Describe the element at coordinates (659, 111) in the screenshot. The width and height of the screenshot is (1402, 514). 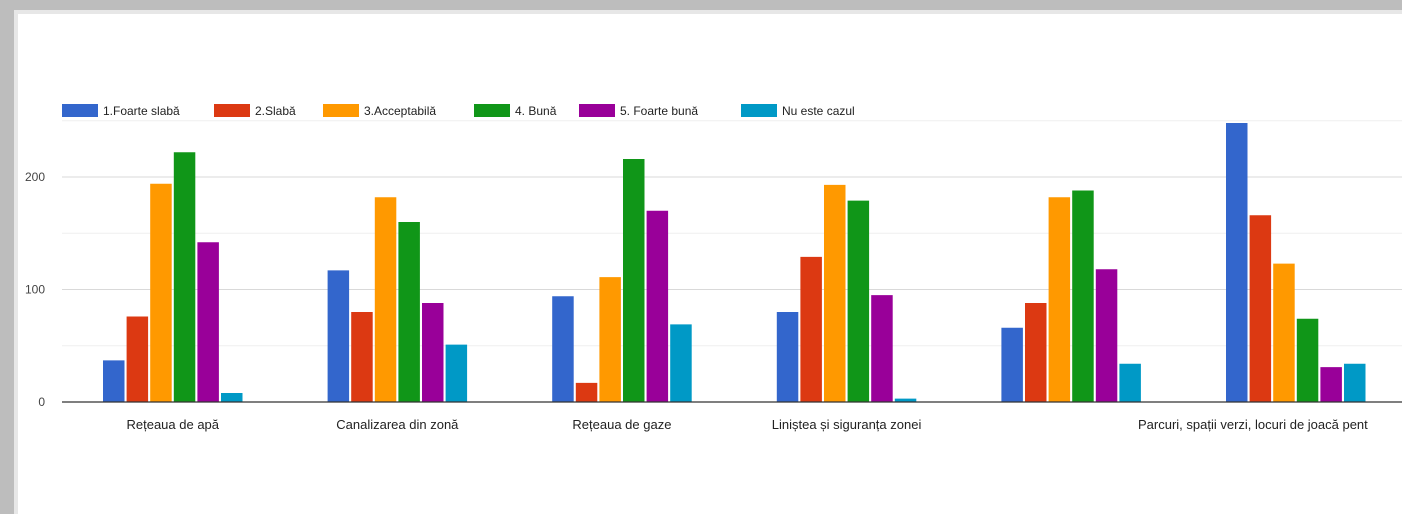
I see `legend-label: 5. Foarte bună` at that location.